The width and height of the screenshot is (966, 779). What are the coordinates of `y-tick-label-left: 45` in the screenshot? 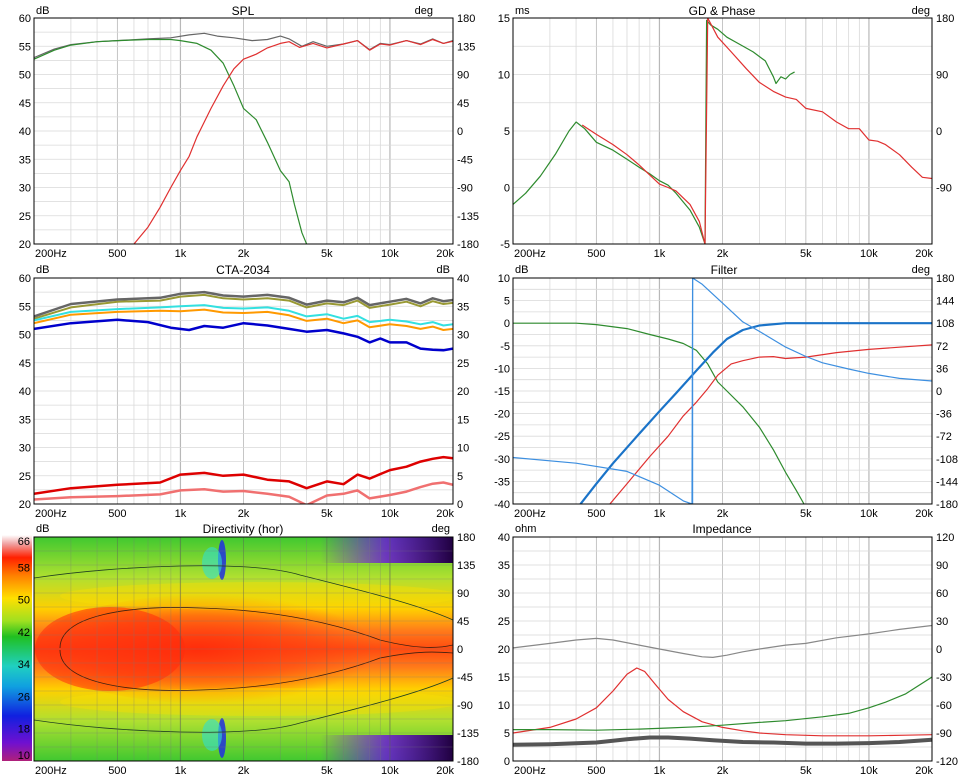 It's located at (25, 104).